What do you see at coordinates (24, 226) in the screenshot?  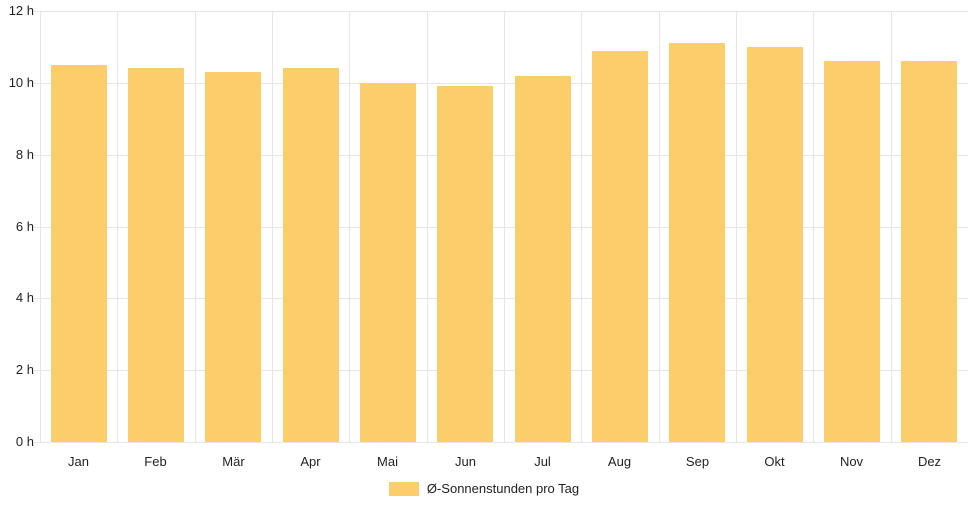 I see `y-tick-label: 6 h` at bounding box center [24, 226].